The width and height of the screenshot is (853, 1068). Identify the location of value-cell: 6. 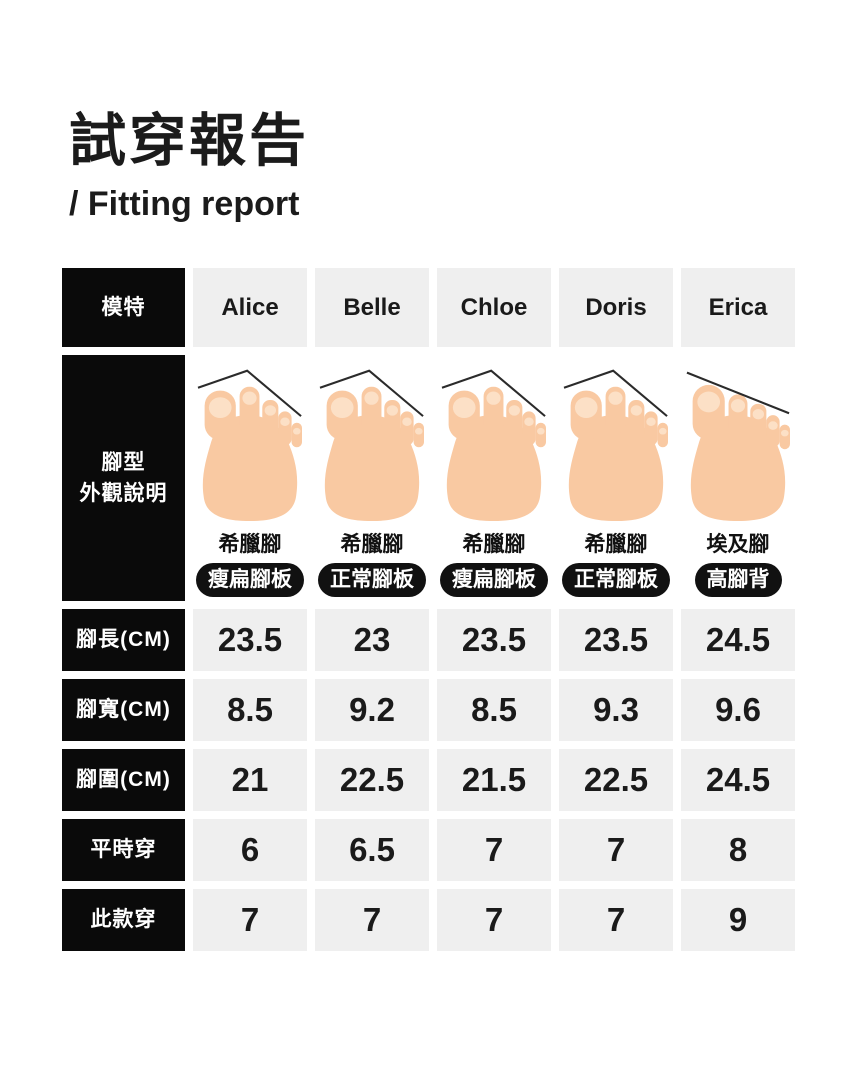
(250, 850).